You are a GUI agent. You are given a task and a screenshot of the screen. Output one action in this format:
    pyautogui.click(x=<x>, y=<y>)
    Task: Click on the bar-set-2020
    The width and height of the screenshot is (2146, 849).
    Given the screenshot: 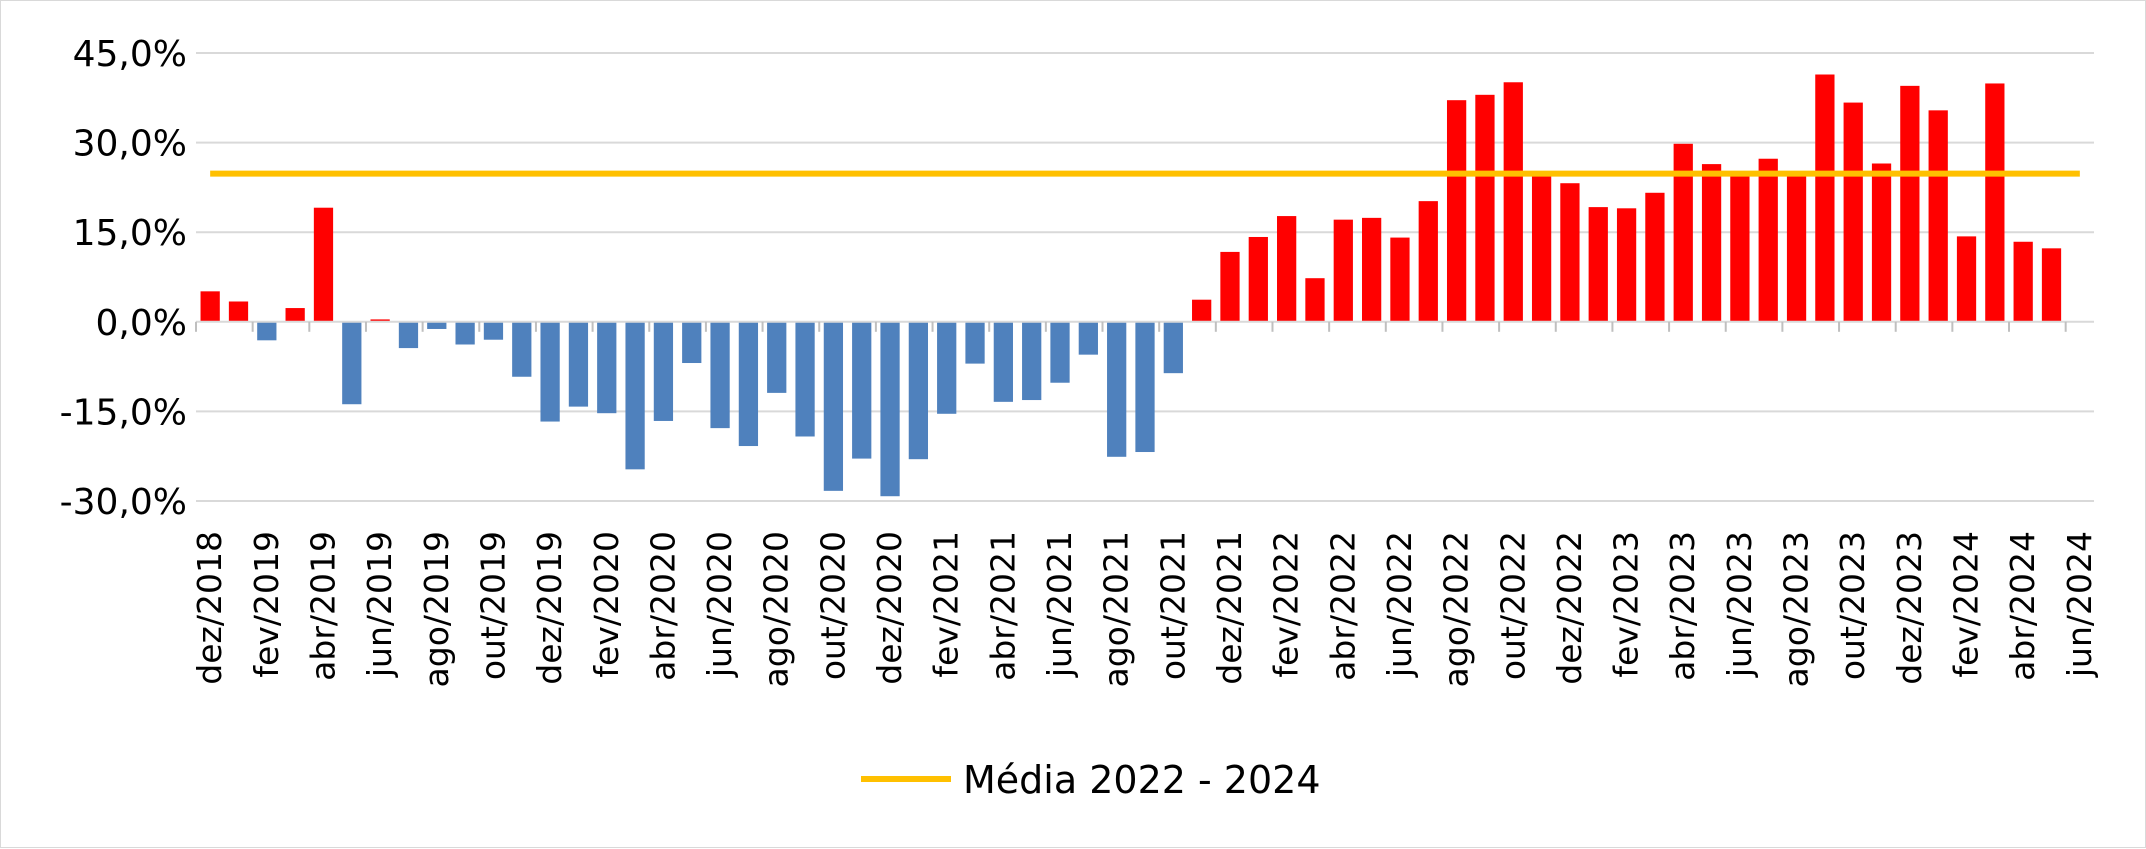 What is the action you would take?
    pyautogui.click(x=805, y=379)
    